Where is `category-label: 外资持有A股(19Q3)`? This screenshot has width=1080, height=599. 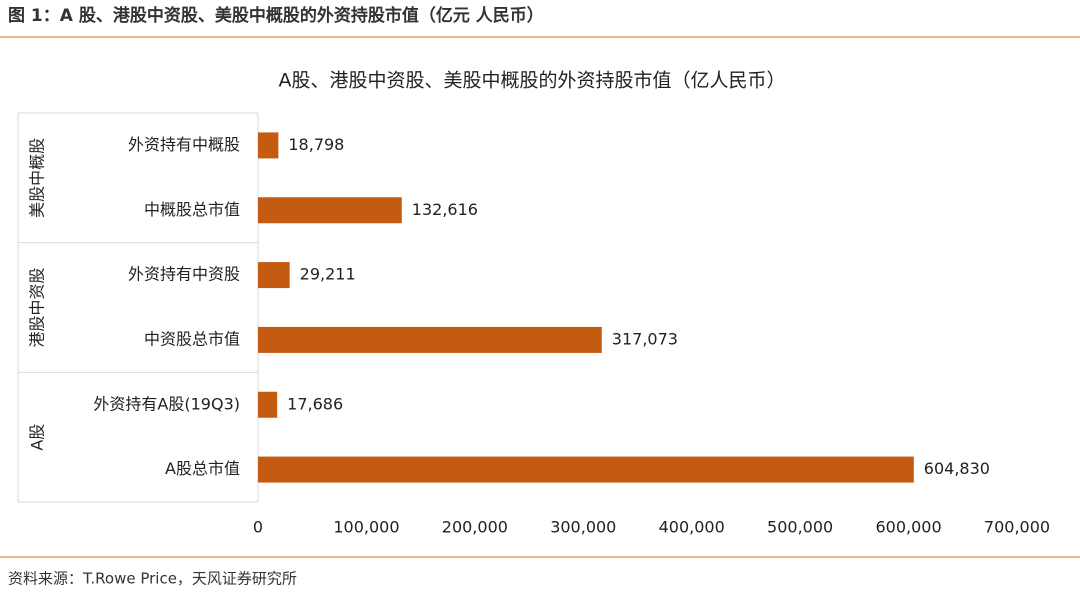 category-label: 外资持有A股(19Q3) is located at coordinates (166, 403).